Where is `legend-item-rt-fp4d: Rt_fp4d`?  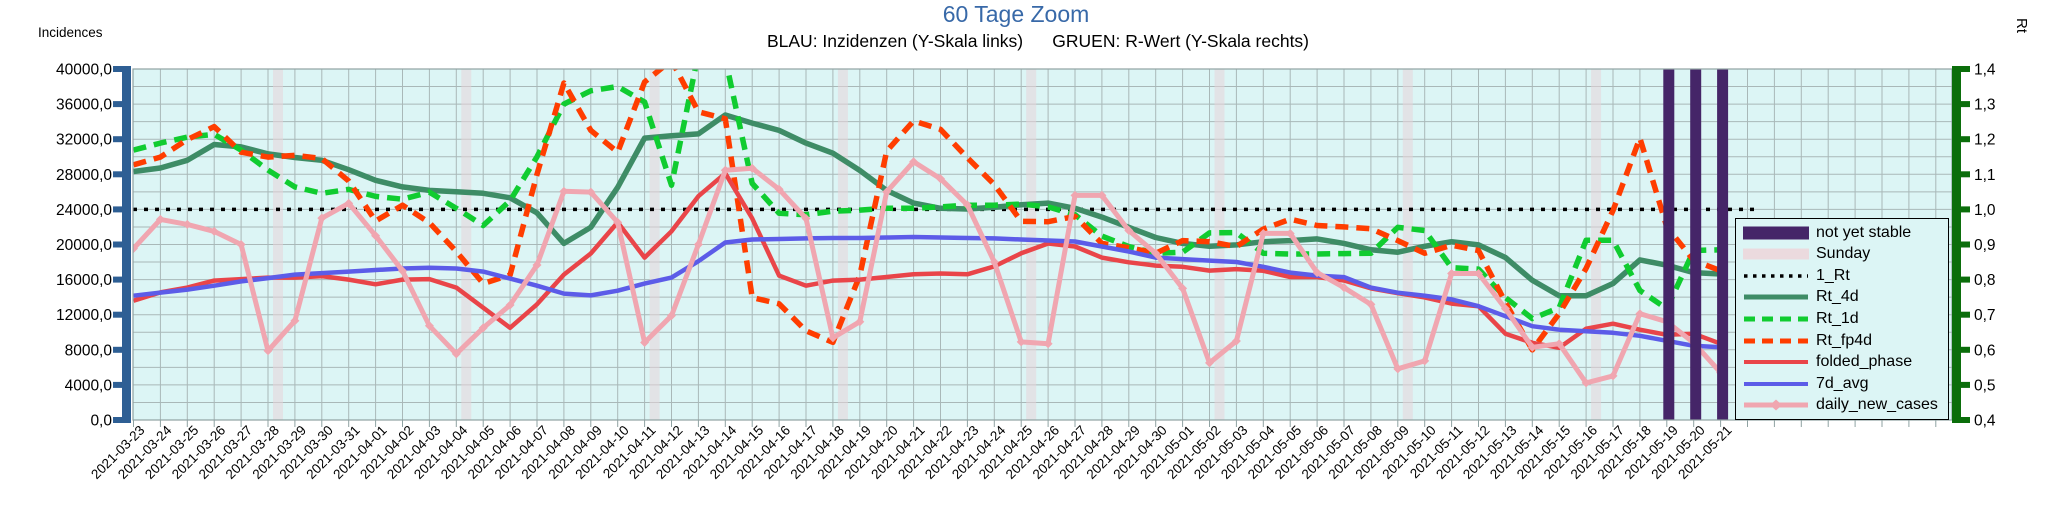 legend-item-rt-fp4d: Rt_fp4d is located at coordinates (1842, 341).